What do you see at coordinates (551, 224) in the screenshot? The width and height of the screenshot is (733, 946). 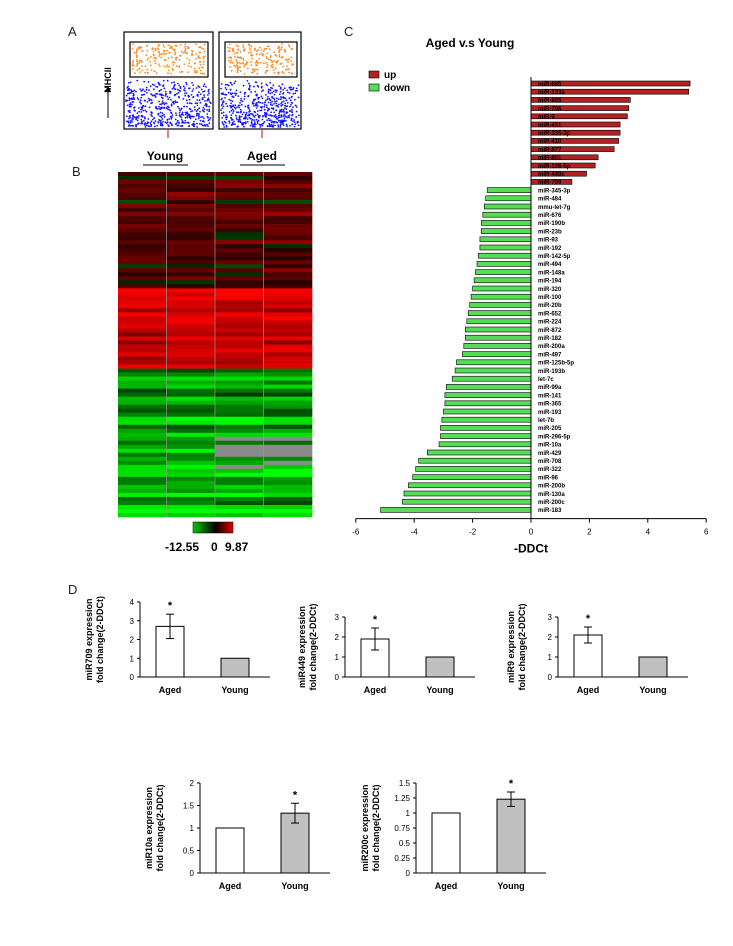 I see `bar-label-miR-190b: miR-190b` at bounding box center [551, 224].